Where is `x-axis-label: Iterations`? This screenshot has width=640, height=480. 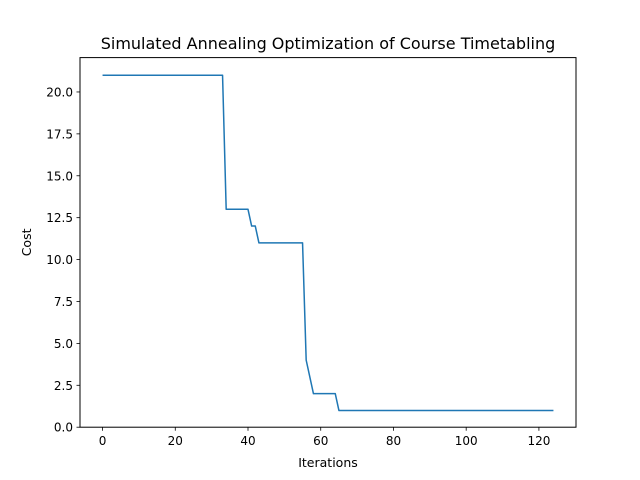
x-axis-label: Iterations is located at coordinates (328, 462).